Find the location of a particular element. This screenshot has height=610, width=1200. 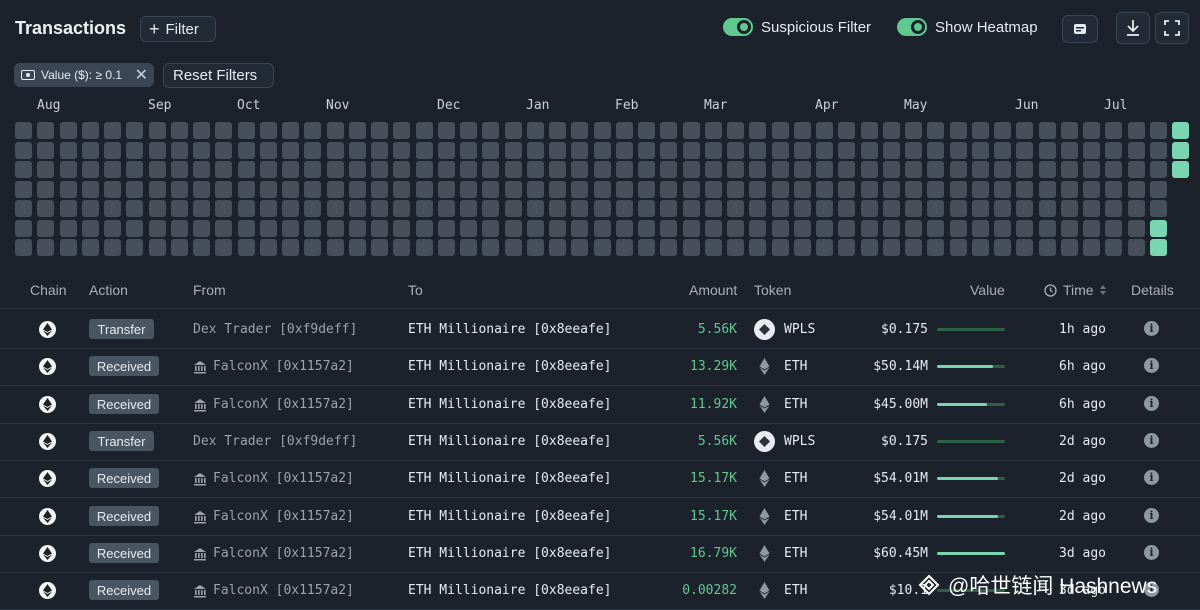

from-address: Dex Trader [0xf9deff] is located at coordinates (275, 441).